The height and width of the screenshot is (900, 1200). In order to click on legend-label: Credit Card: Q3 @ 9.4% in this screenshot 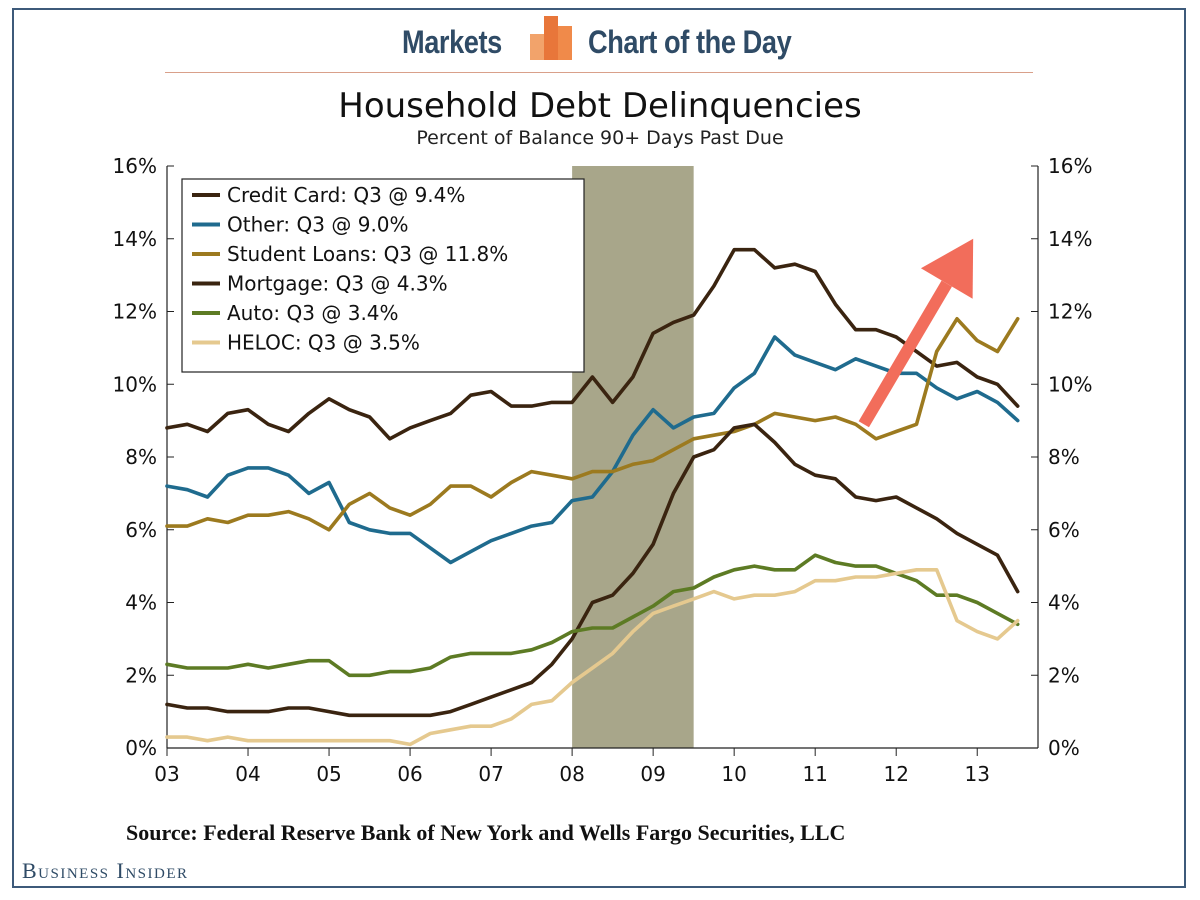, I will do `click(346, 195)`.